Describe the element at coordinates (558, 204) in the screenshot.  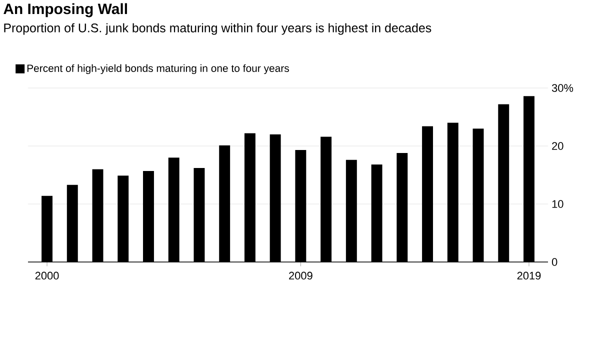
I see `y-tick-label: 10` at that location.